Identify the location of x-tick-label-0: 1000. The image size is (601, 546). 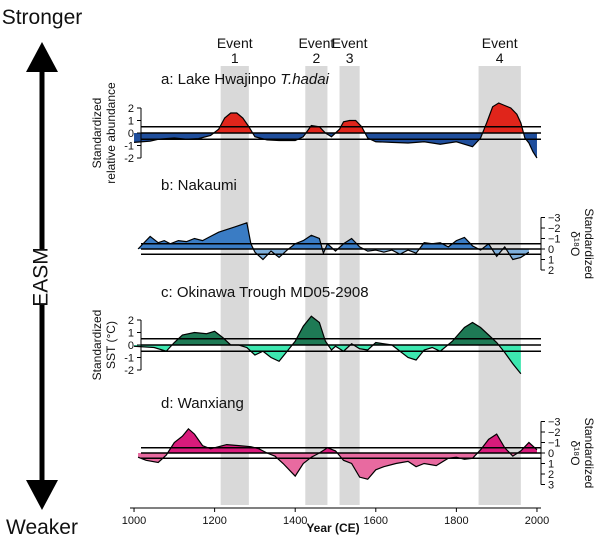
(134, 521).